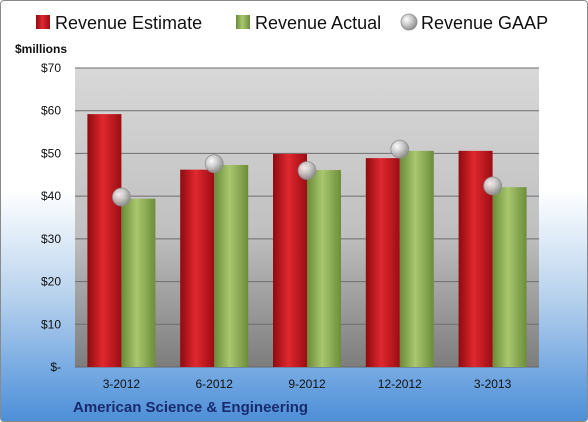 The image size is (588, 422). Describe the element at coordinates (51, 324) in the screenshot. I see `y-tick-label: $10` at that location.